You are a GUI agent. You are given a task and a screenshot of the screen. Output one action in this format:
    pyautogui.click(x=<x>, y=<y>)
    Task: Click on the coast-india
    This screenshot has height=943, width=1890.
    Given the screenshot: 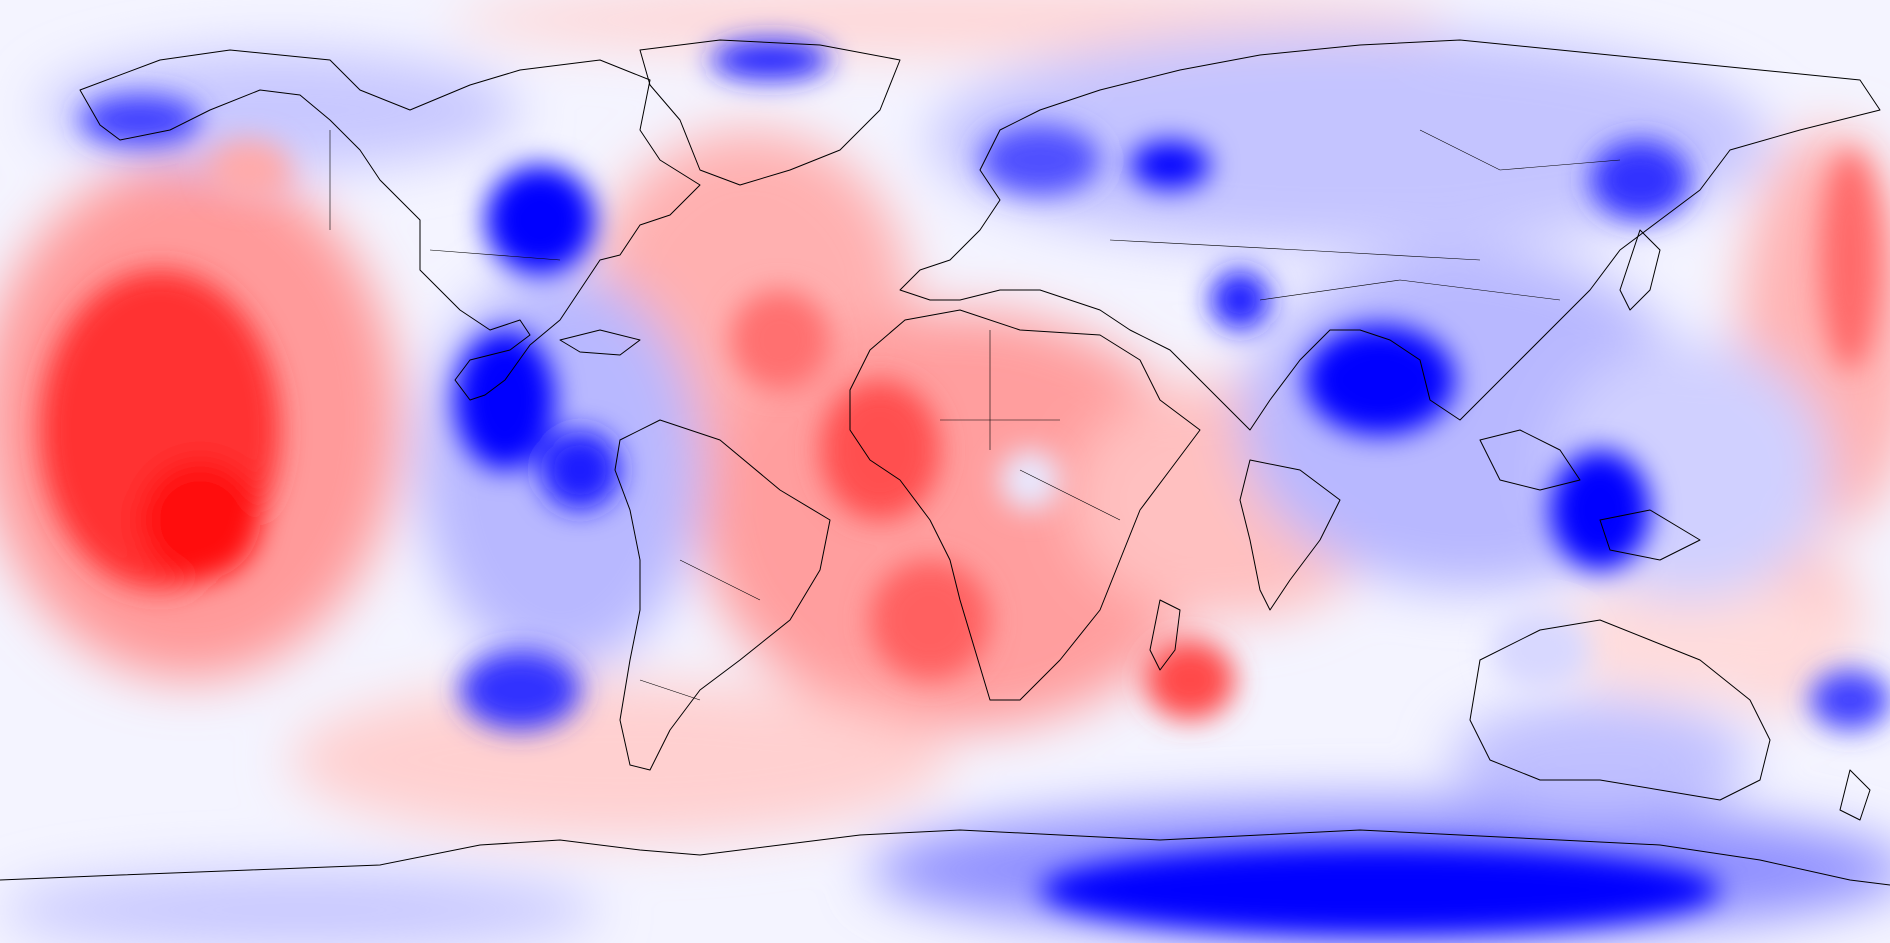 What is the action you would take?
    pyautogui.click(x=1290, y=535)
    